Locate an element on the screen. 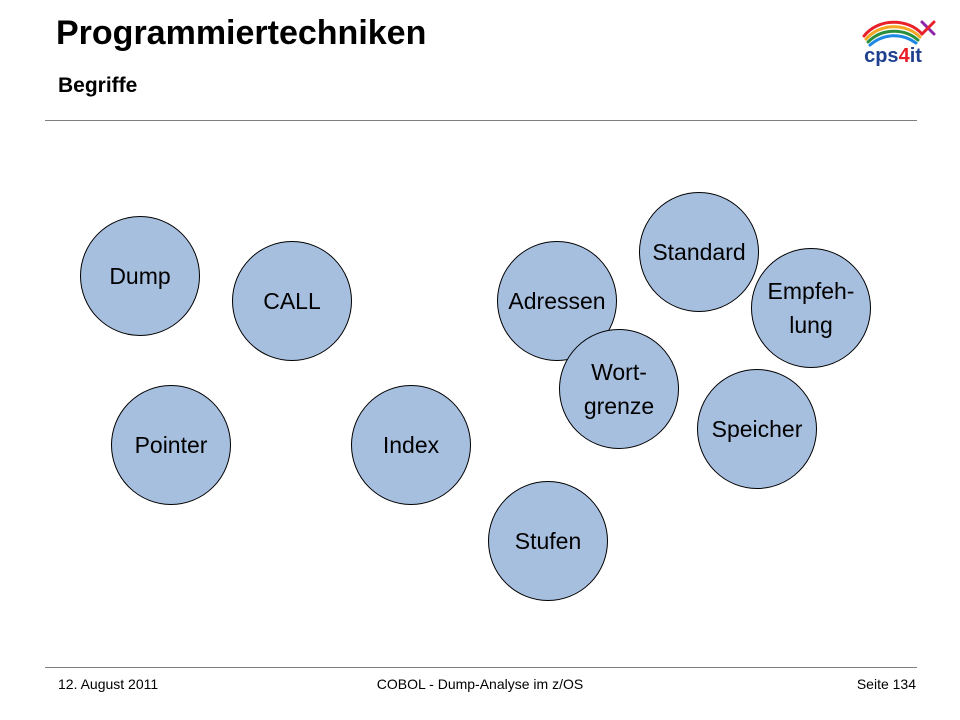  footer-page-number: Seite 134 is located at coordinates (886, 684).